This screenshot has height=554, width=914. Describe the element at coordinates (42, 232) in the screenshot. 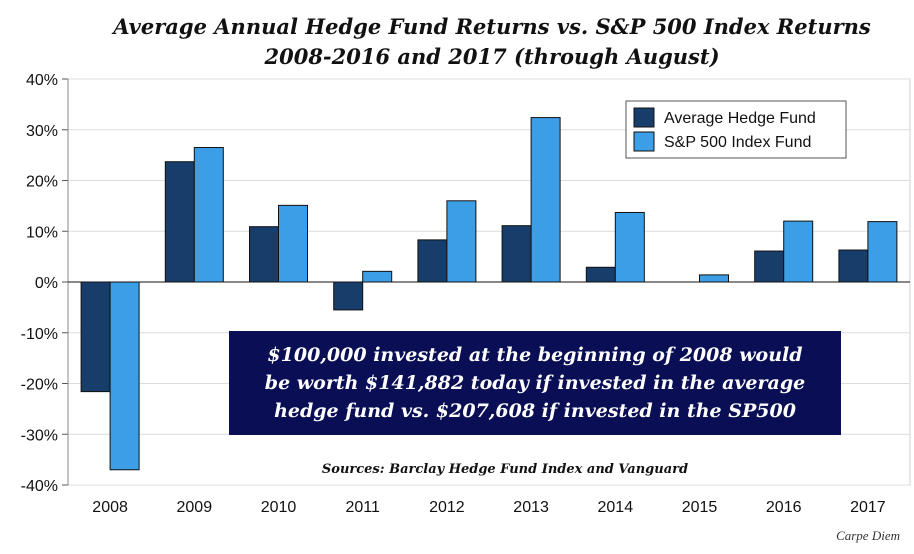

I see `y-tick-label: 10%` at that location.